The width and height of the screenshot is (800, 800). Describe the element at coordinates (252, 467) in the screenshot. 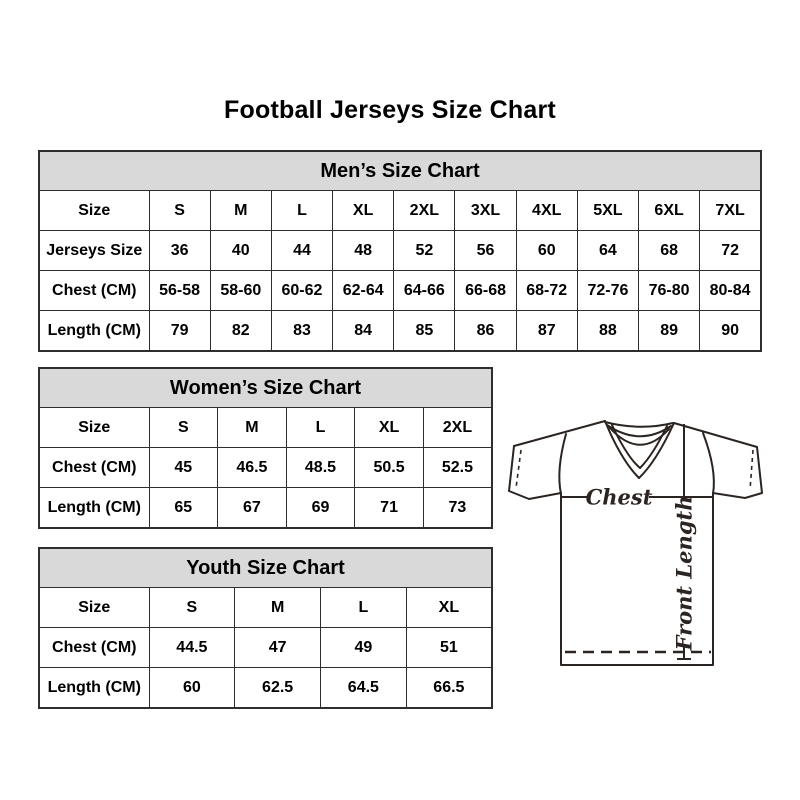

I see `value-cell: 46.5` at that location.